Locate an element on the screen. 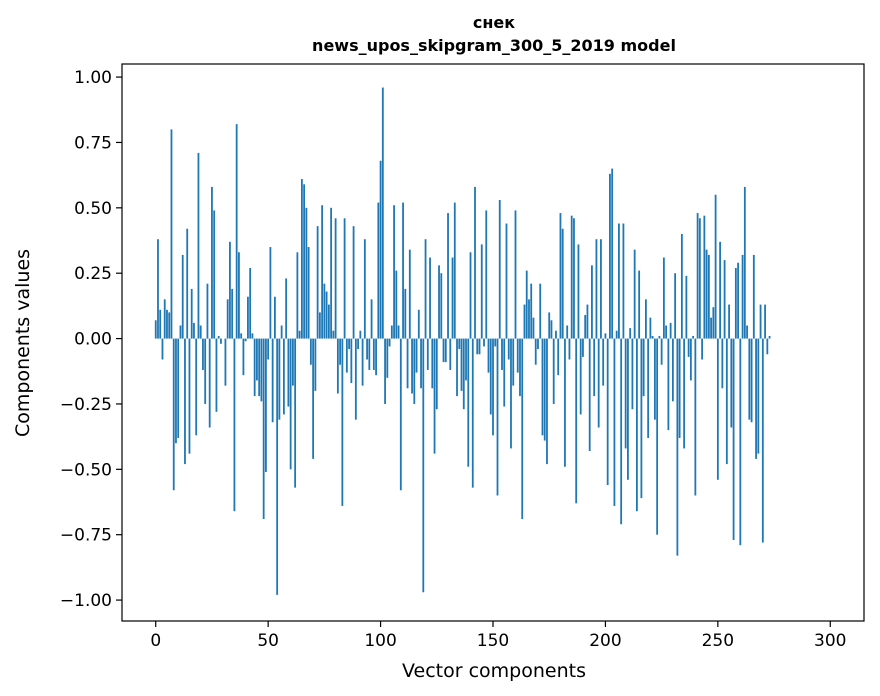 The width and height of the screenshot is (880, 696). x-tick-label: 250 is located at coordinates (718, 641).